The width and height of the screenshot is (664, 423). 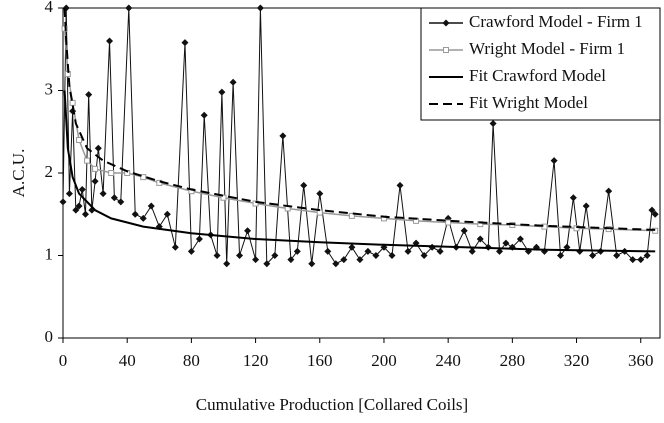 What do you see at coordinates (256, 360) in the screenshot?
I see `x-tick-label: 120` at bounding box center [256, 360].